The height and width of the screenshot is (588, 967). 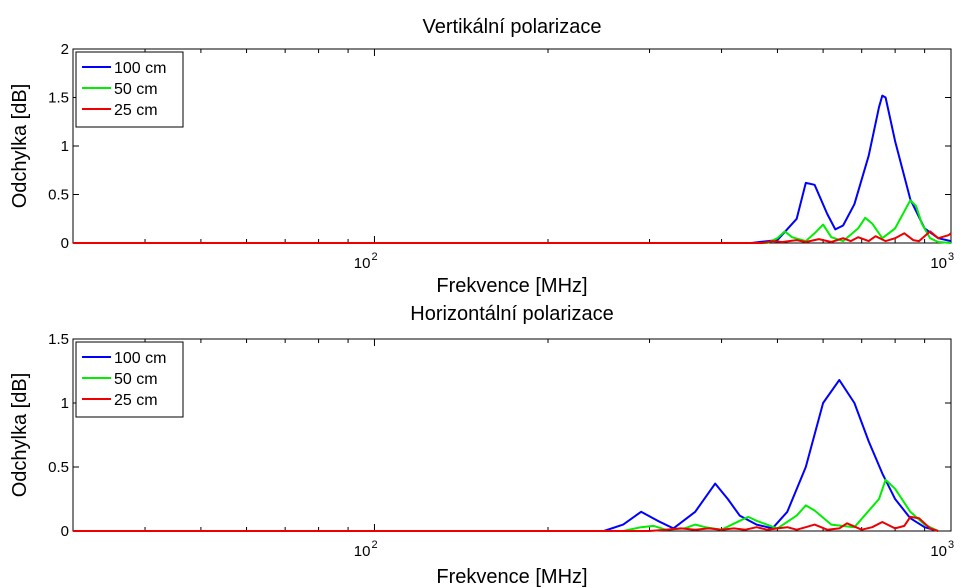 What do you see at coordinates (512, 221) in the screenshot?
I see `series-line-50-cm` at bounding box center [512, 221].